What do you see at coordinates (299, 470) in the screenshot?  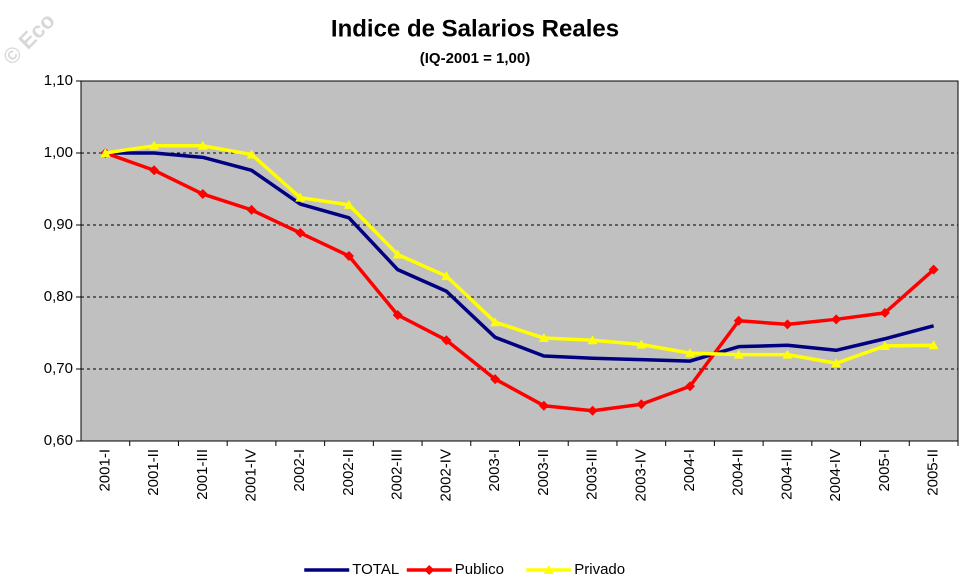 I see `x-tick-label: 2002-I` at bounding box center [299, 470].